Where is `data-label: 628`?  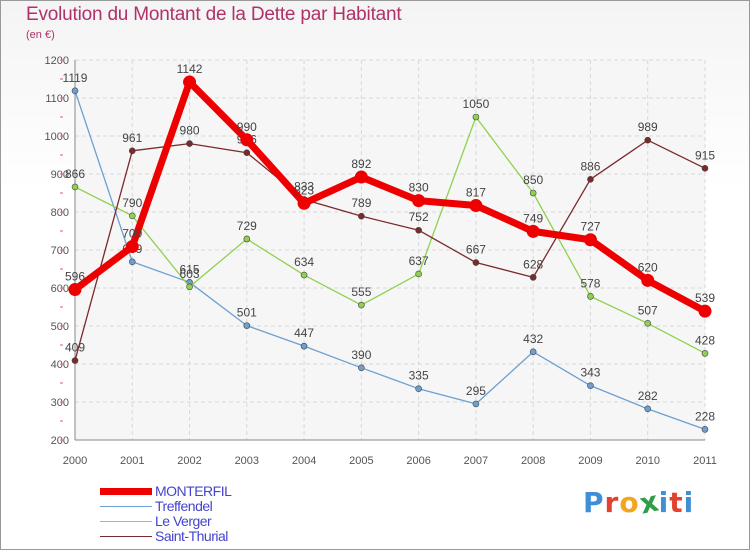 data-label: 628 is located at coordinates (533, 264).